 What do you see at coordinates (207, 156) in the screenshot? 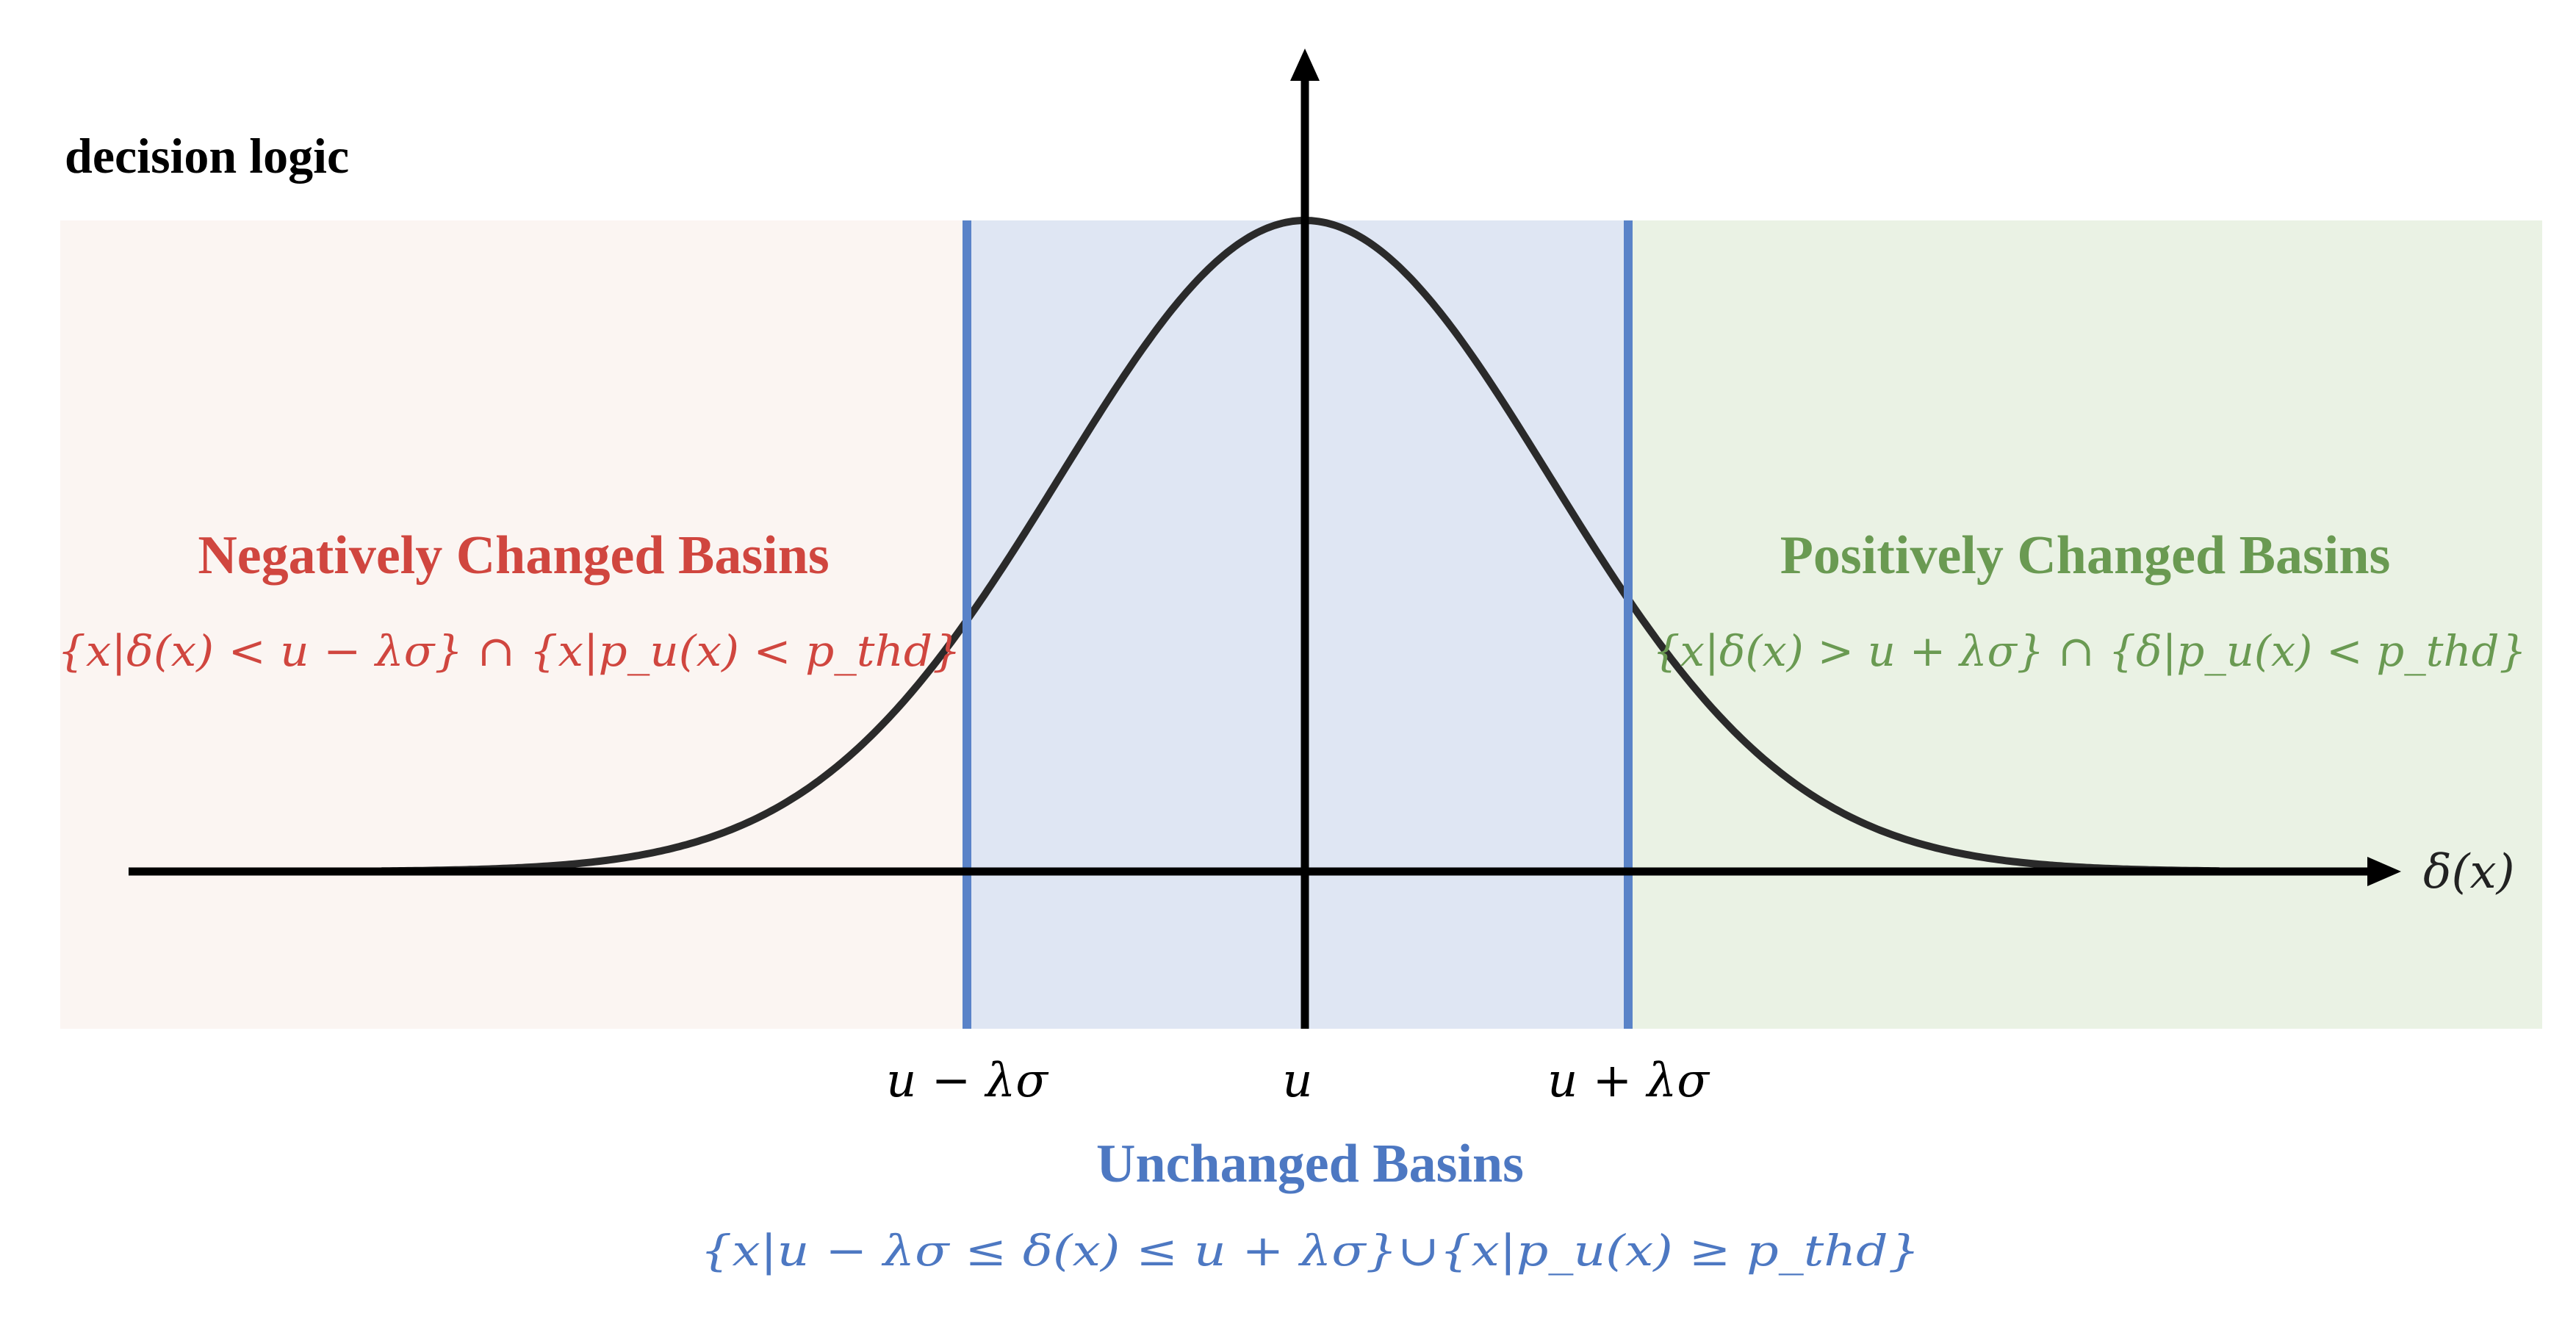
I see `diagram-title: decision logic` at bounding box center [207, 156].